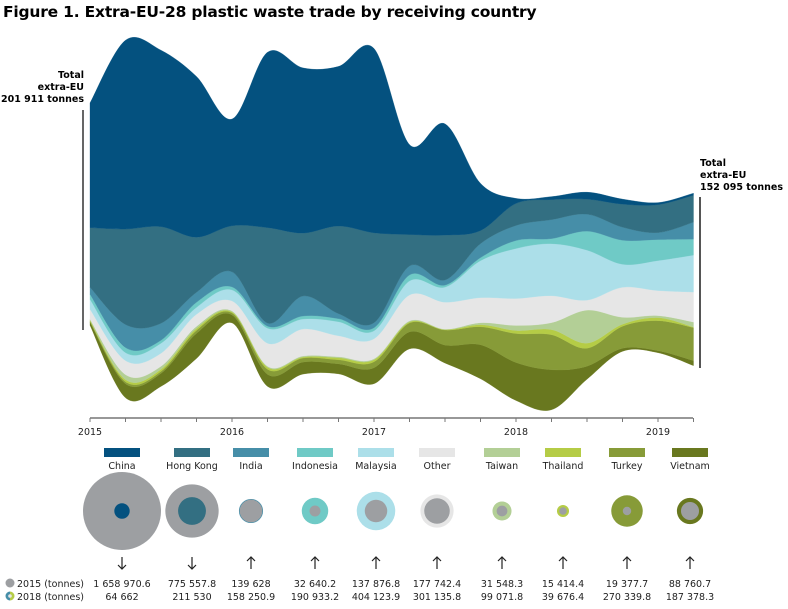 This screenshot has width=788, height=609. What do you see at coordinates (315, 584) in the screenshot?
I see `value-2015-indonesia: 32 640.2` at bounding box center [315, 584].